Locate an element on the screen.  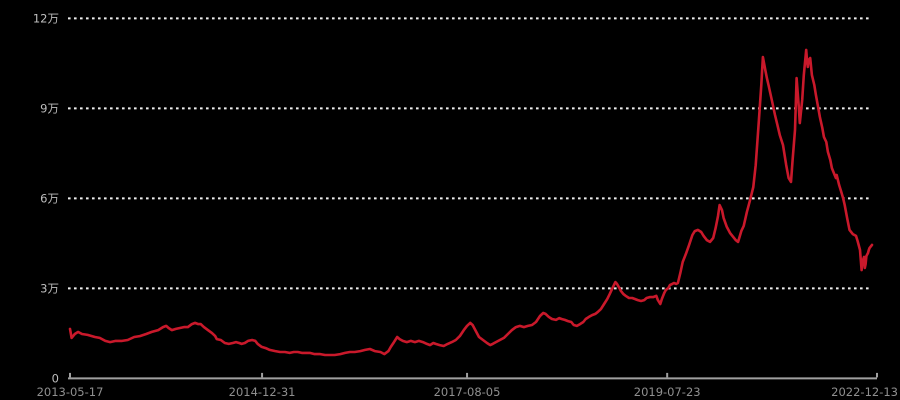
x-tick-label: 2022-12-13 is located at coordinates (864, 392).